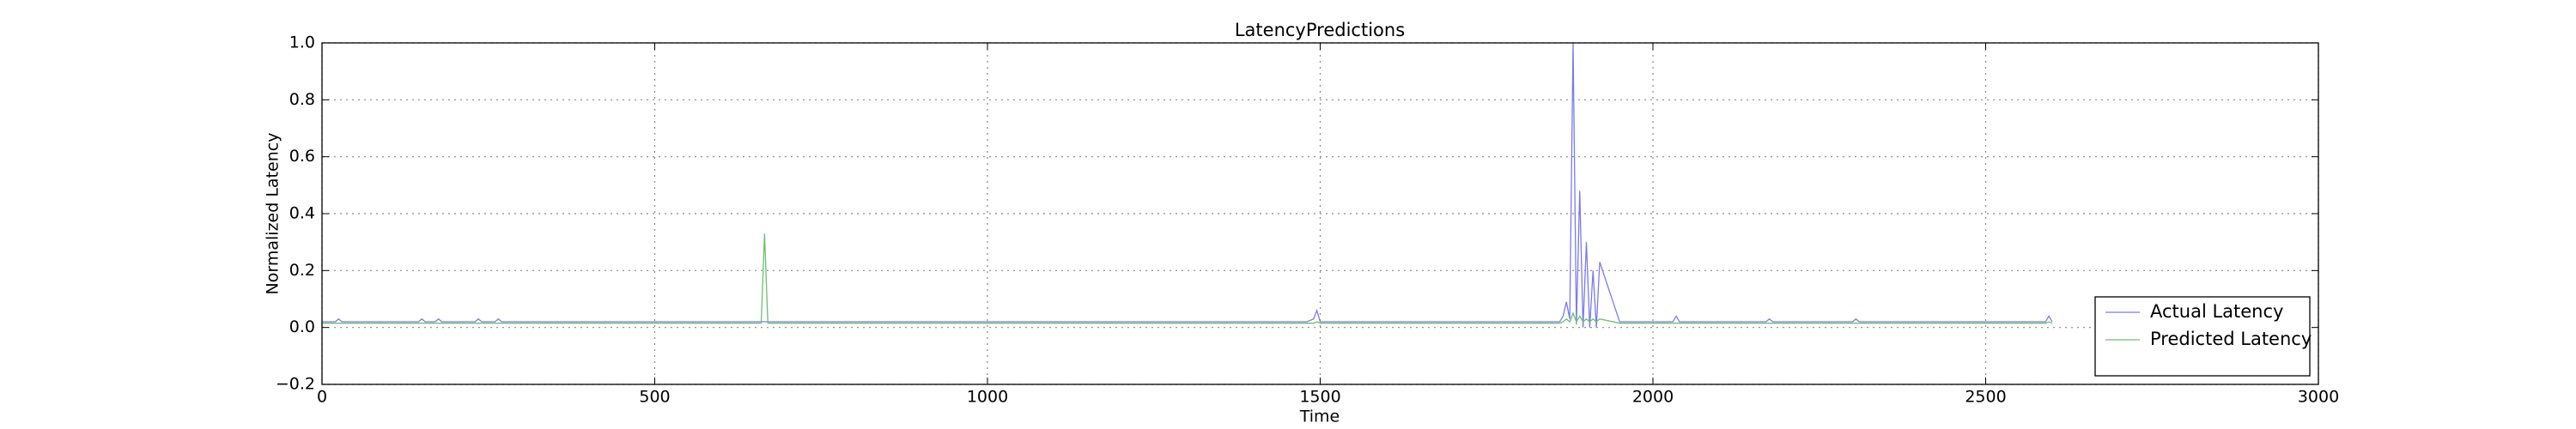 The width and height of the screenshot is (2576, 429). I want to click on series-line, so click(1188, 278).